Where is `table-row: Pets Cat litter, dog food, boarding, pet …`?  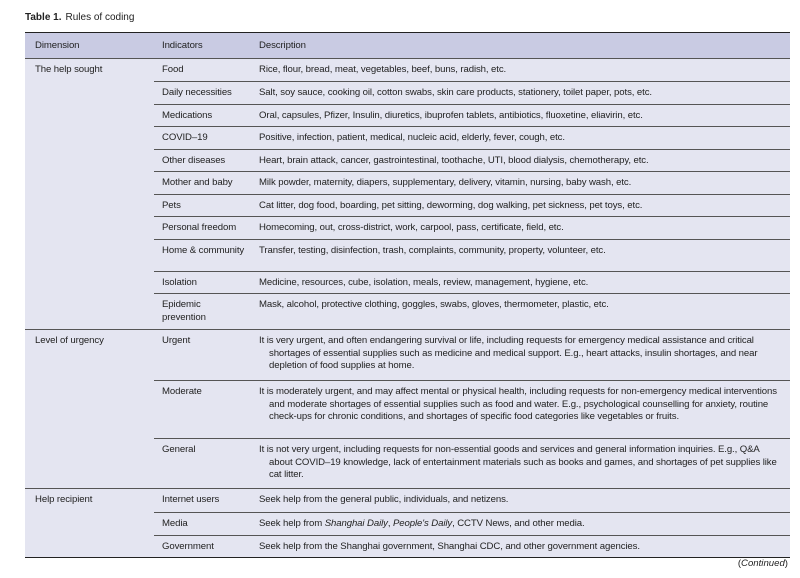 table-row: Pets Cat litter, dog food, boarding, pet … is located at coordinates (407, 205).